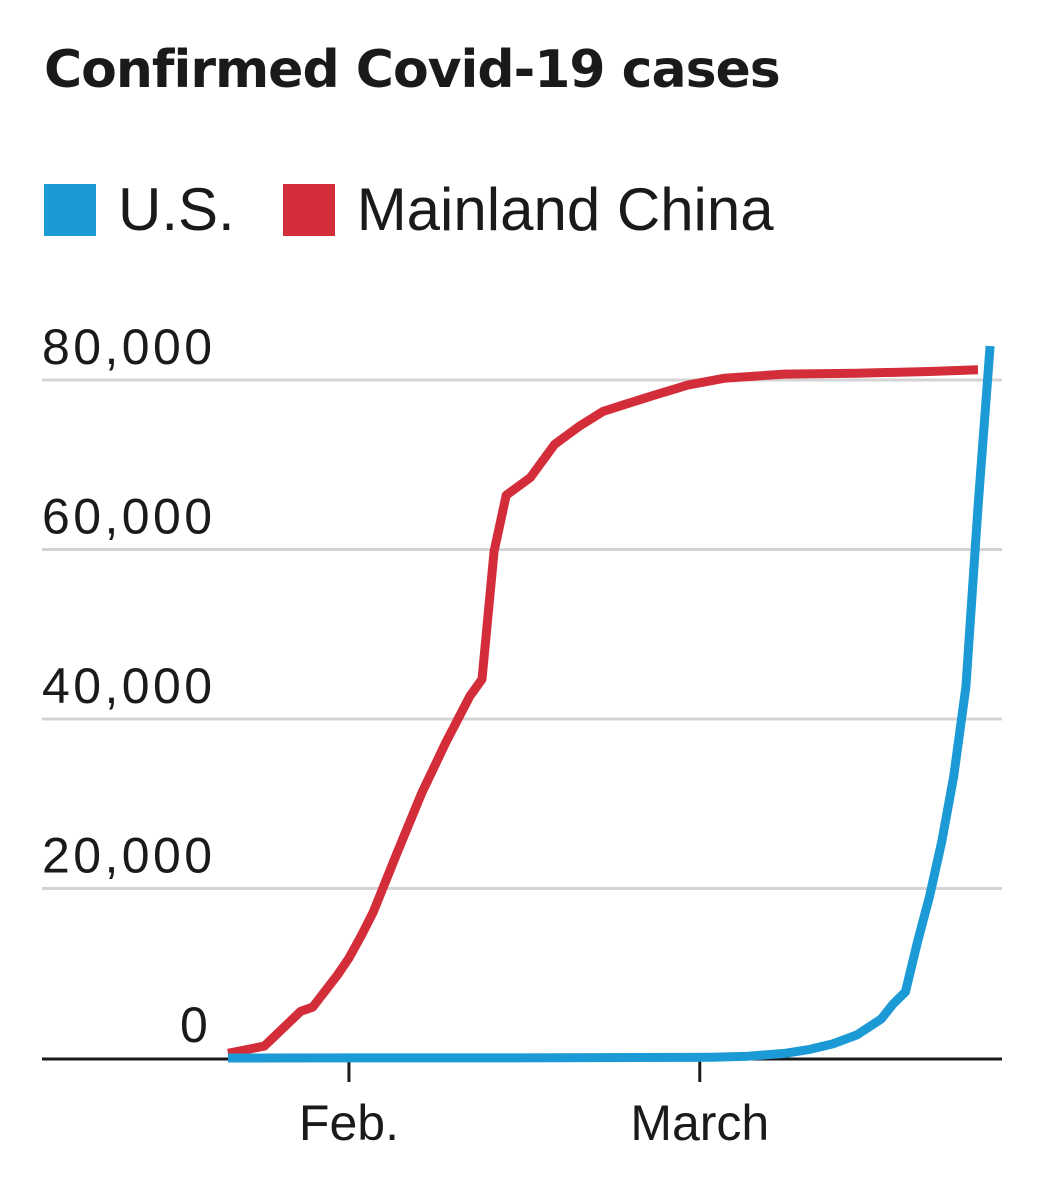 This screenshot has width=1048, height=1200. I want to click on y-tick-label-60000: 60,000, so click(127, 517).